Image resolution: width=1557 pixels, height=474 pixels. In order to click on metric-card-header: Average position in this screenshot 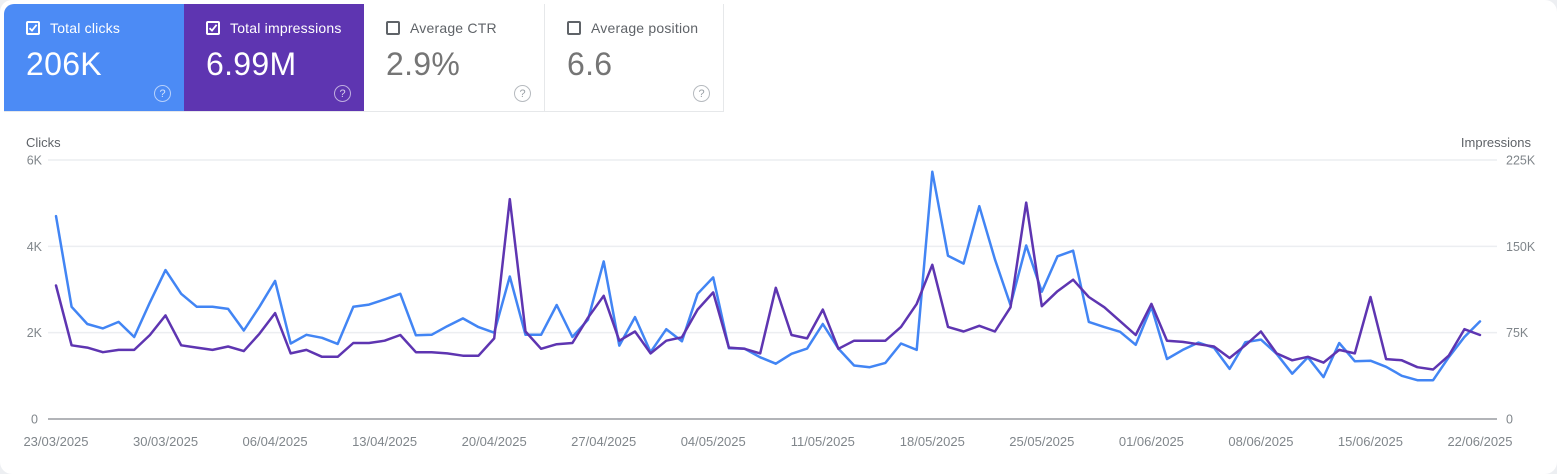, I will do `click(645, 28)`.